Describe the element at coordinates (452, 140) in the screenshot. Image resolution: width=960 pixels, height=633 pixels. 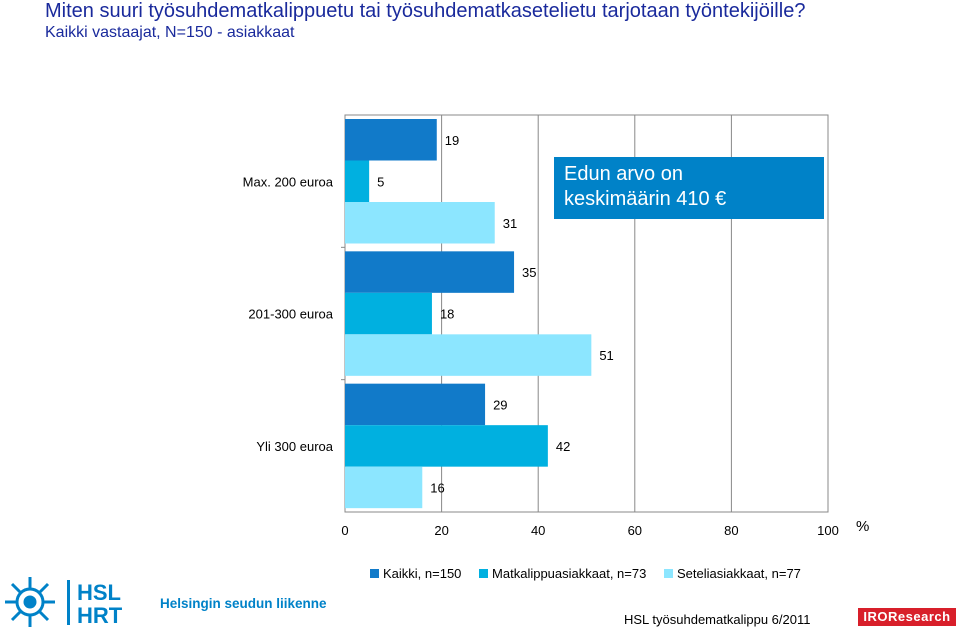
I see `bar-value-label: 19` at that location.